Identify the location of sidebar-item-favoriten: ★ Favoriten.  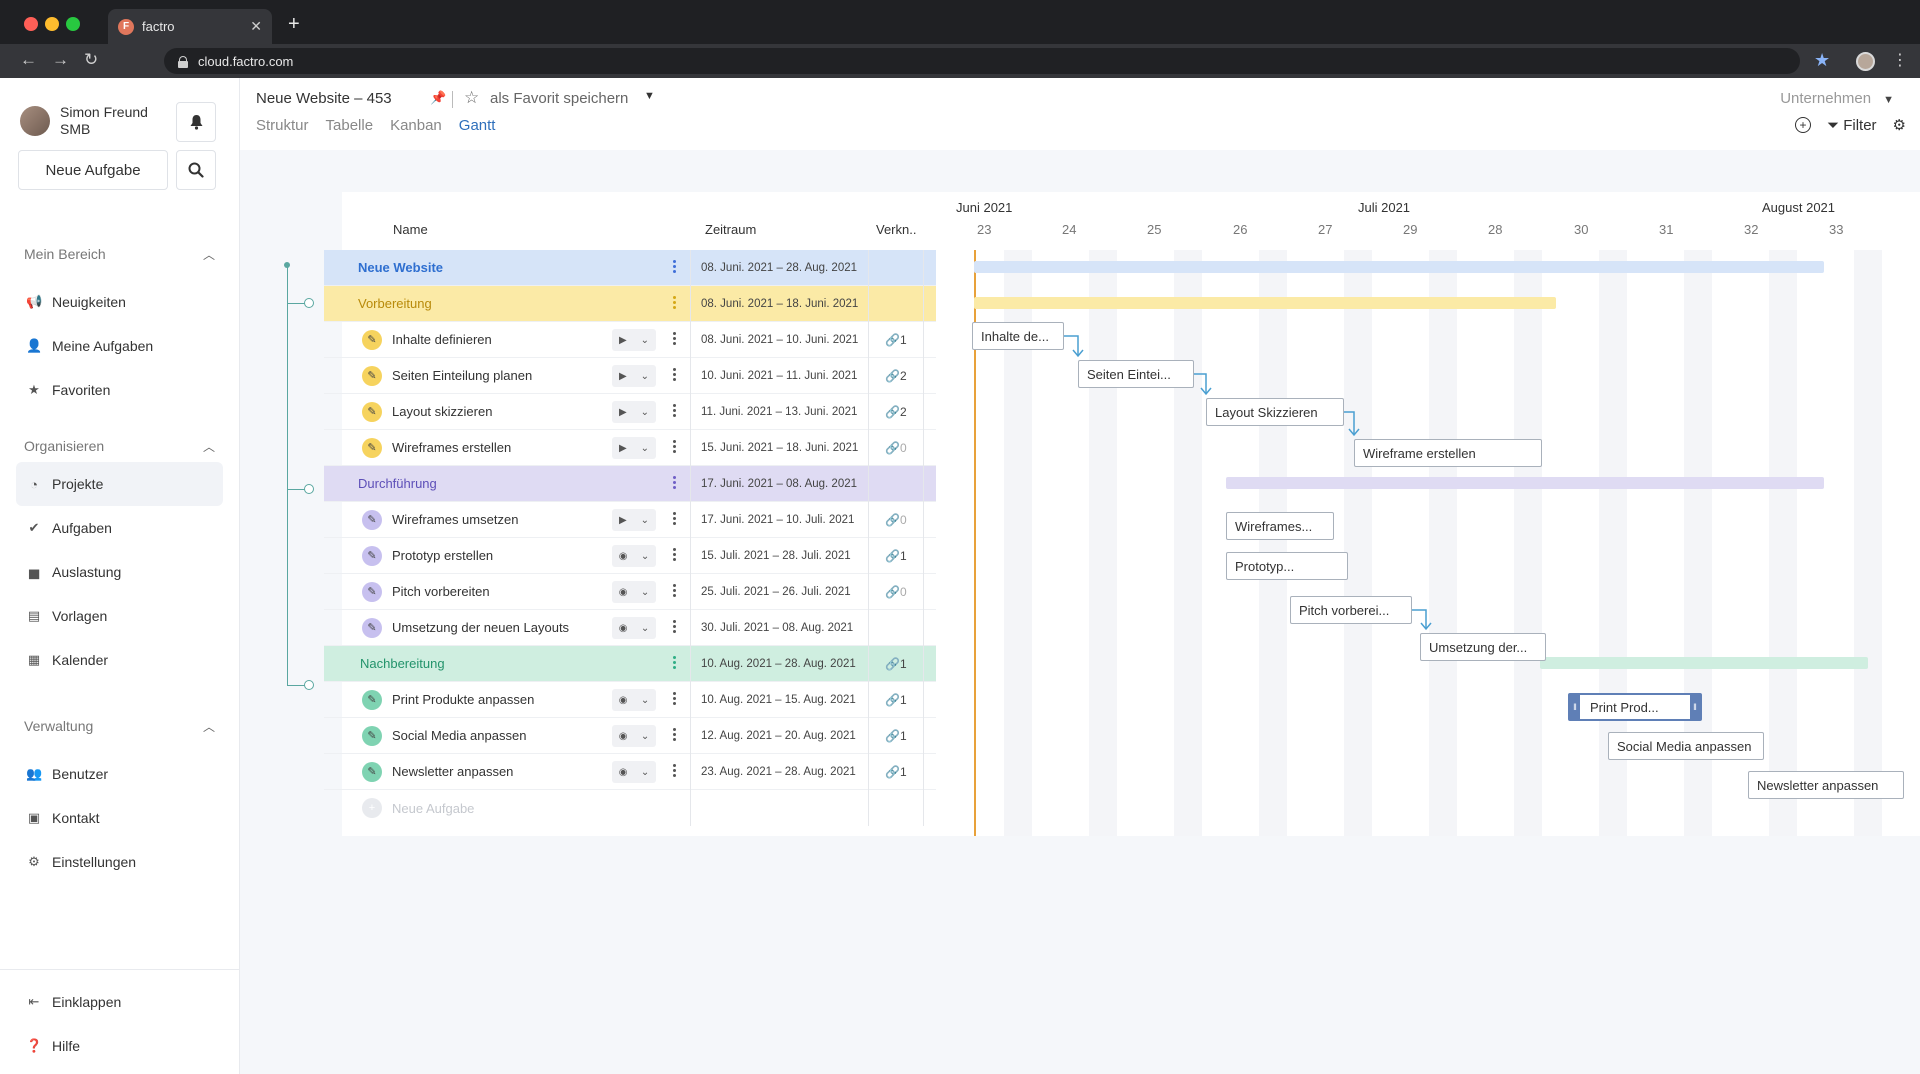
(119, 390).